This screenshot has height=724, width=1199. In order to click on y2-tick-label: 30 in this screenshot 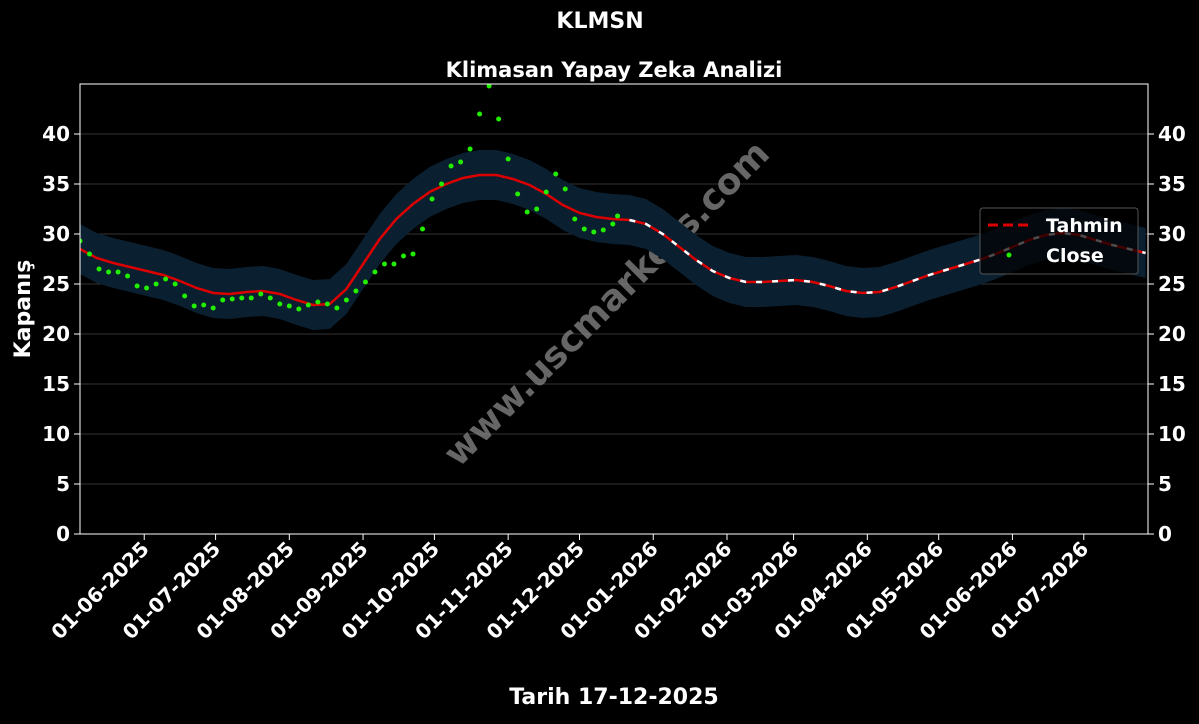, I will do `click(1172, 234)`.